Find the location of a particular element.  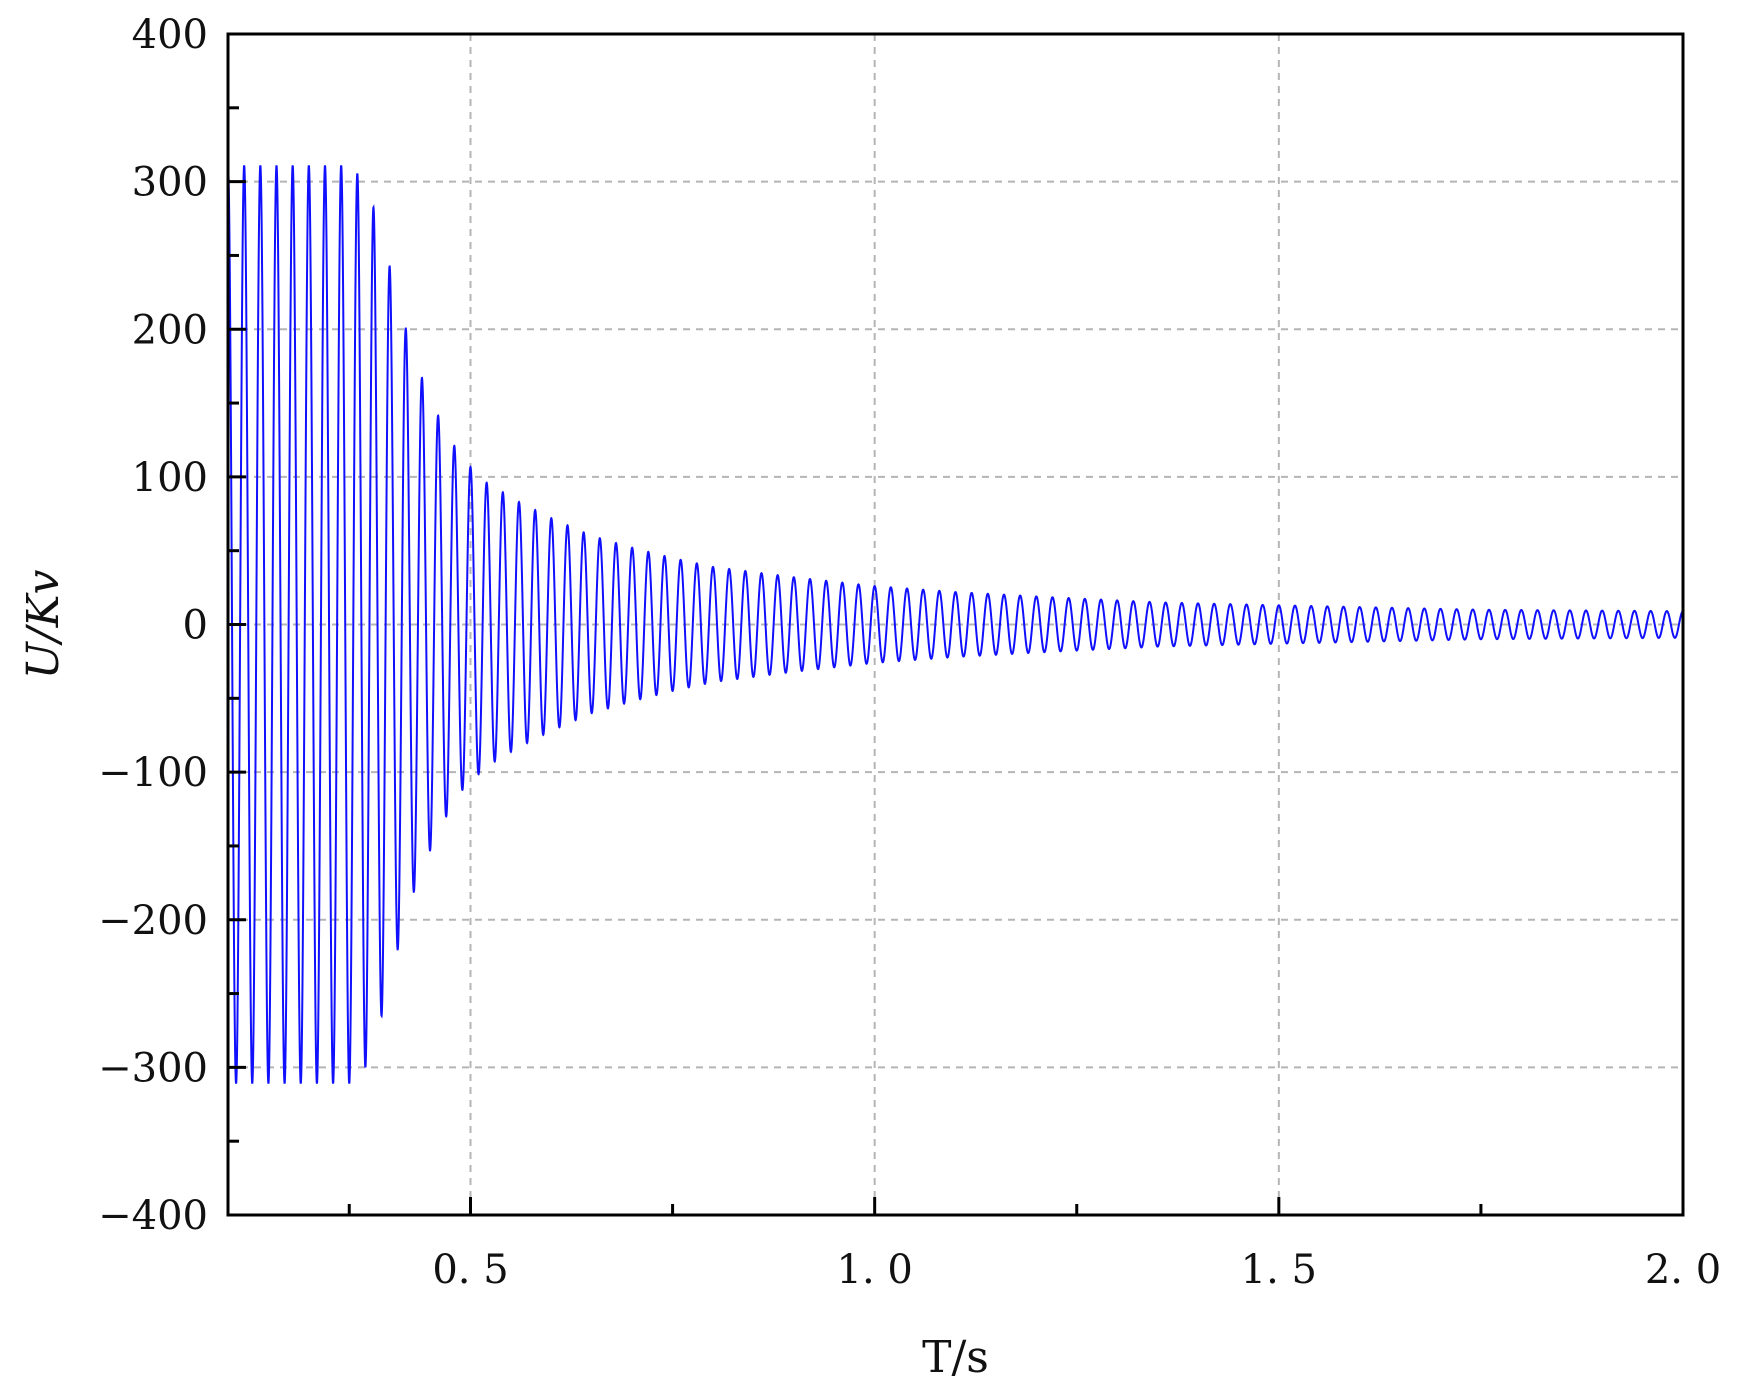

x-tick-label: 1. 0 is located at coordinates (875, 1270).